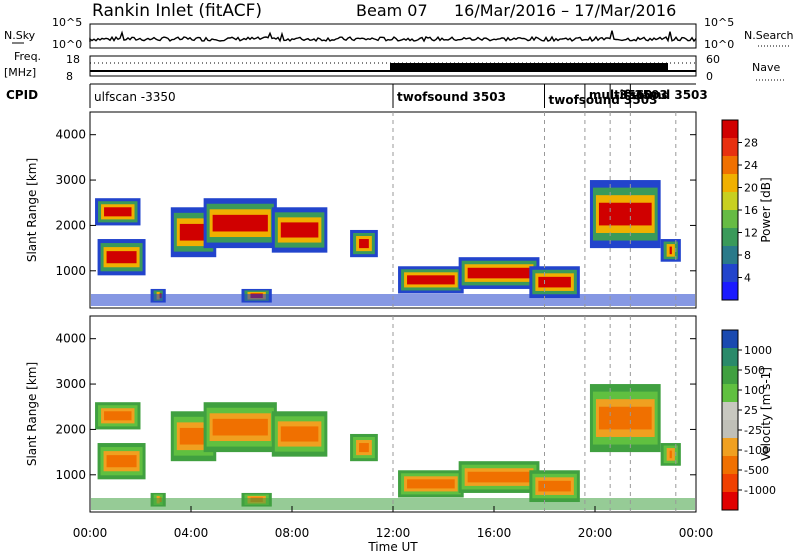  Describe the element at coordinates (67, 44) in the screenshot. I see `noise-tick-bottom-left: 10^0` at that location.